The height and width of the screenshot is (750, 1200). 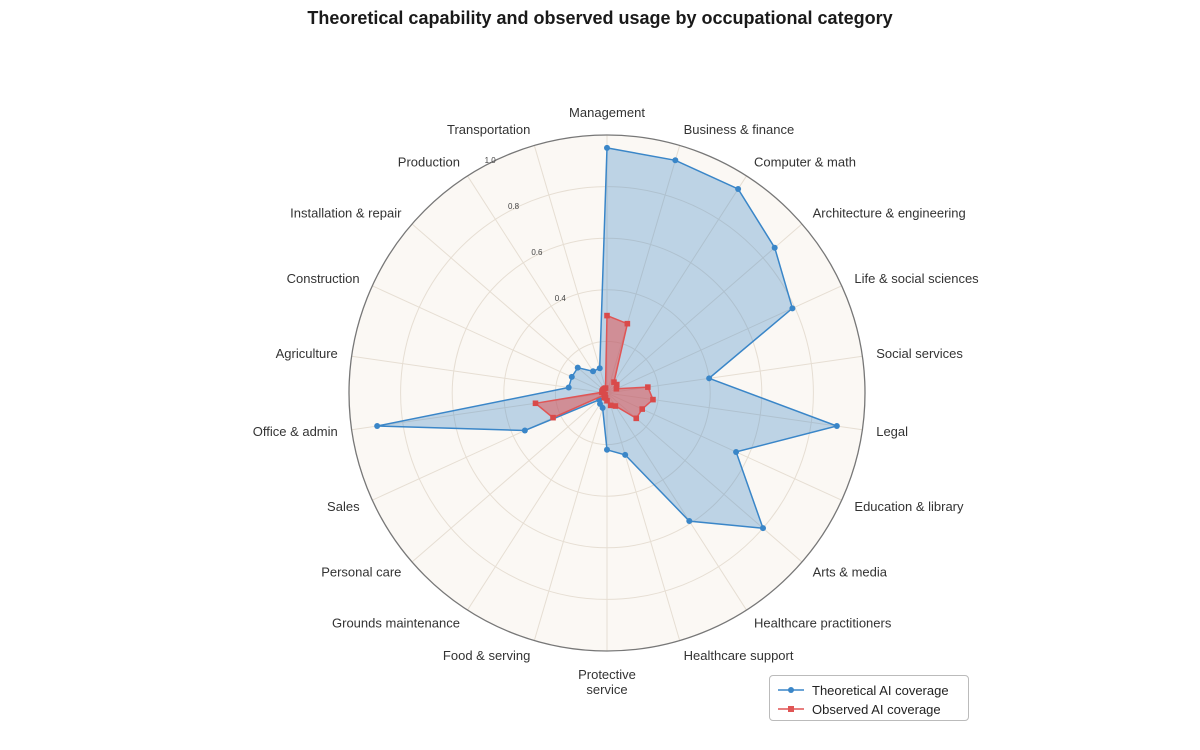 I want to click on tick-label: 1.0, so click(x=491, y=160).